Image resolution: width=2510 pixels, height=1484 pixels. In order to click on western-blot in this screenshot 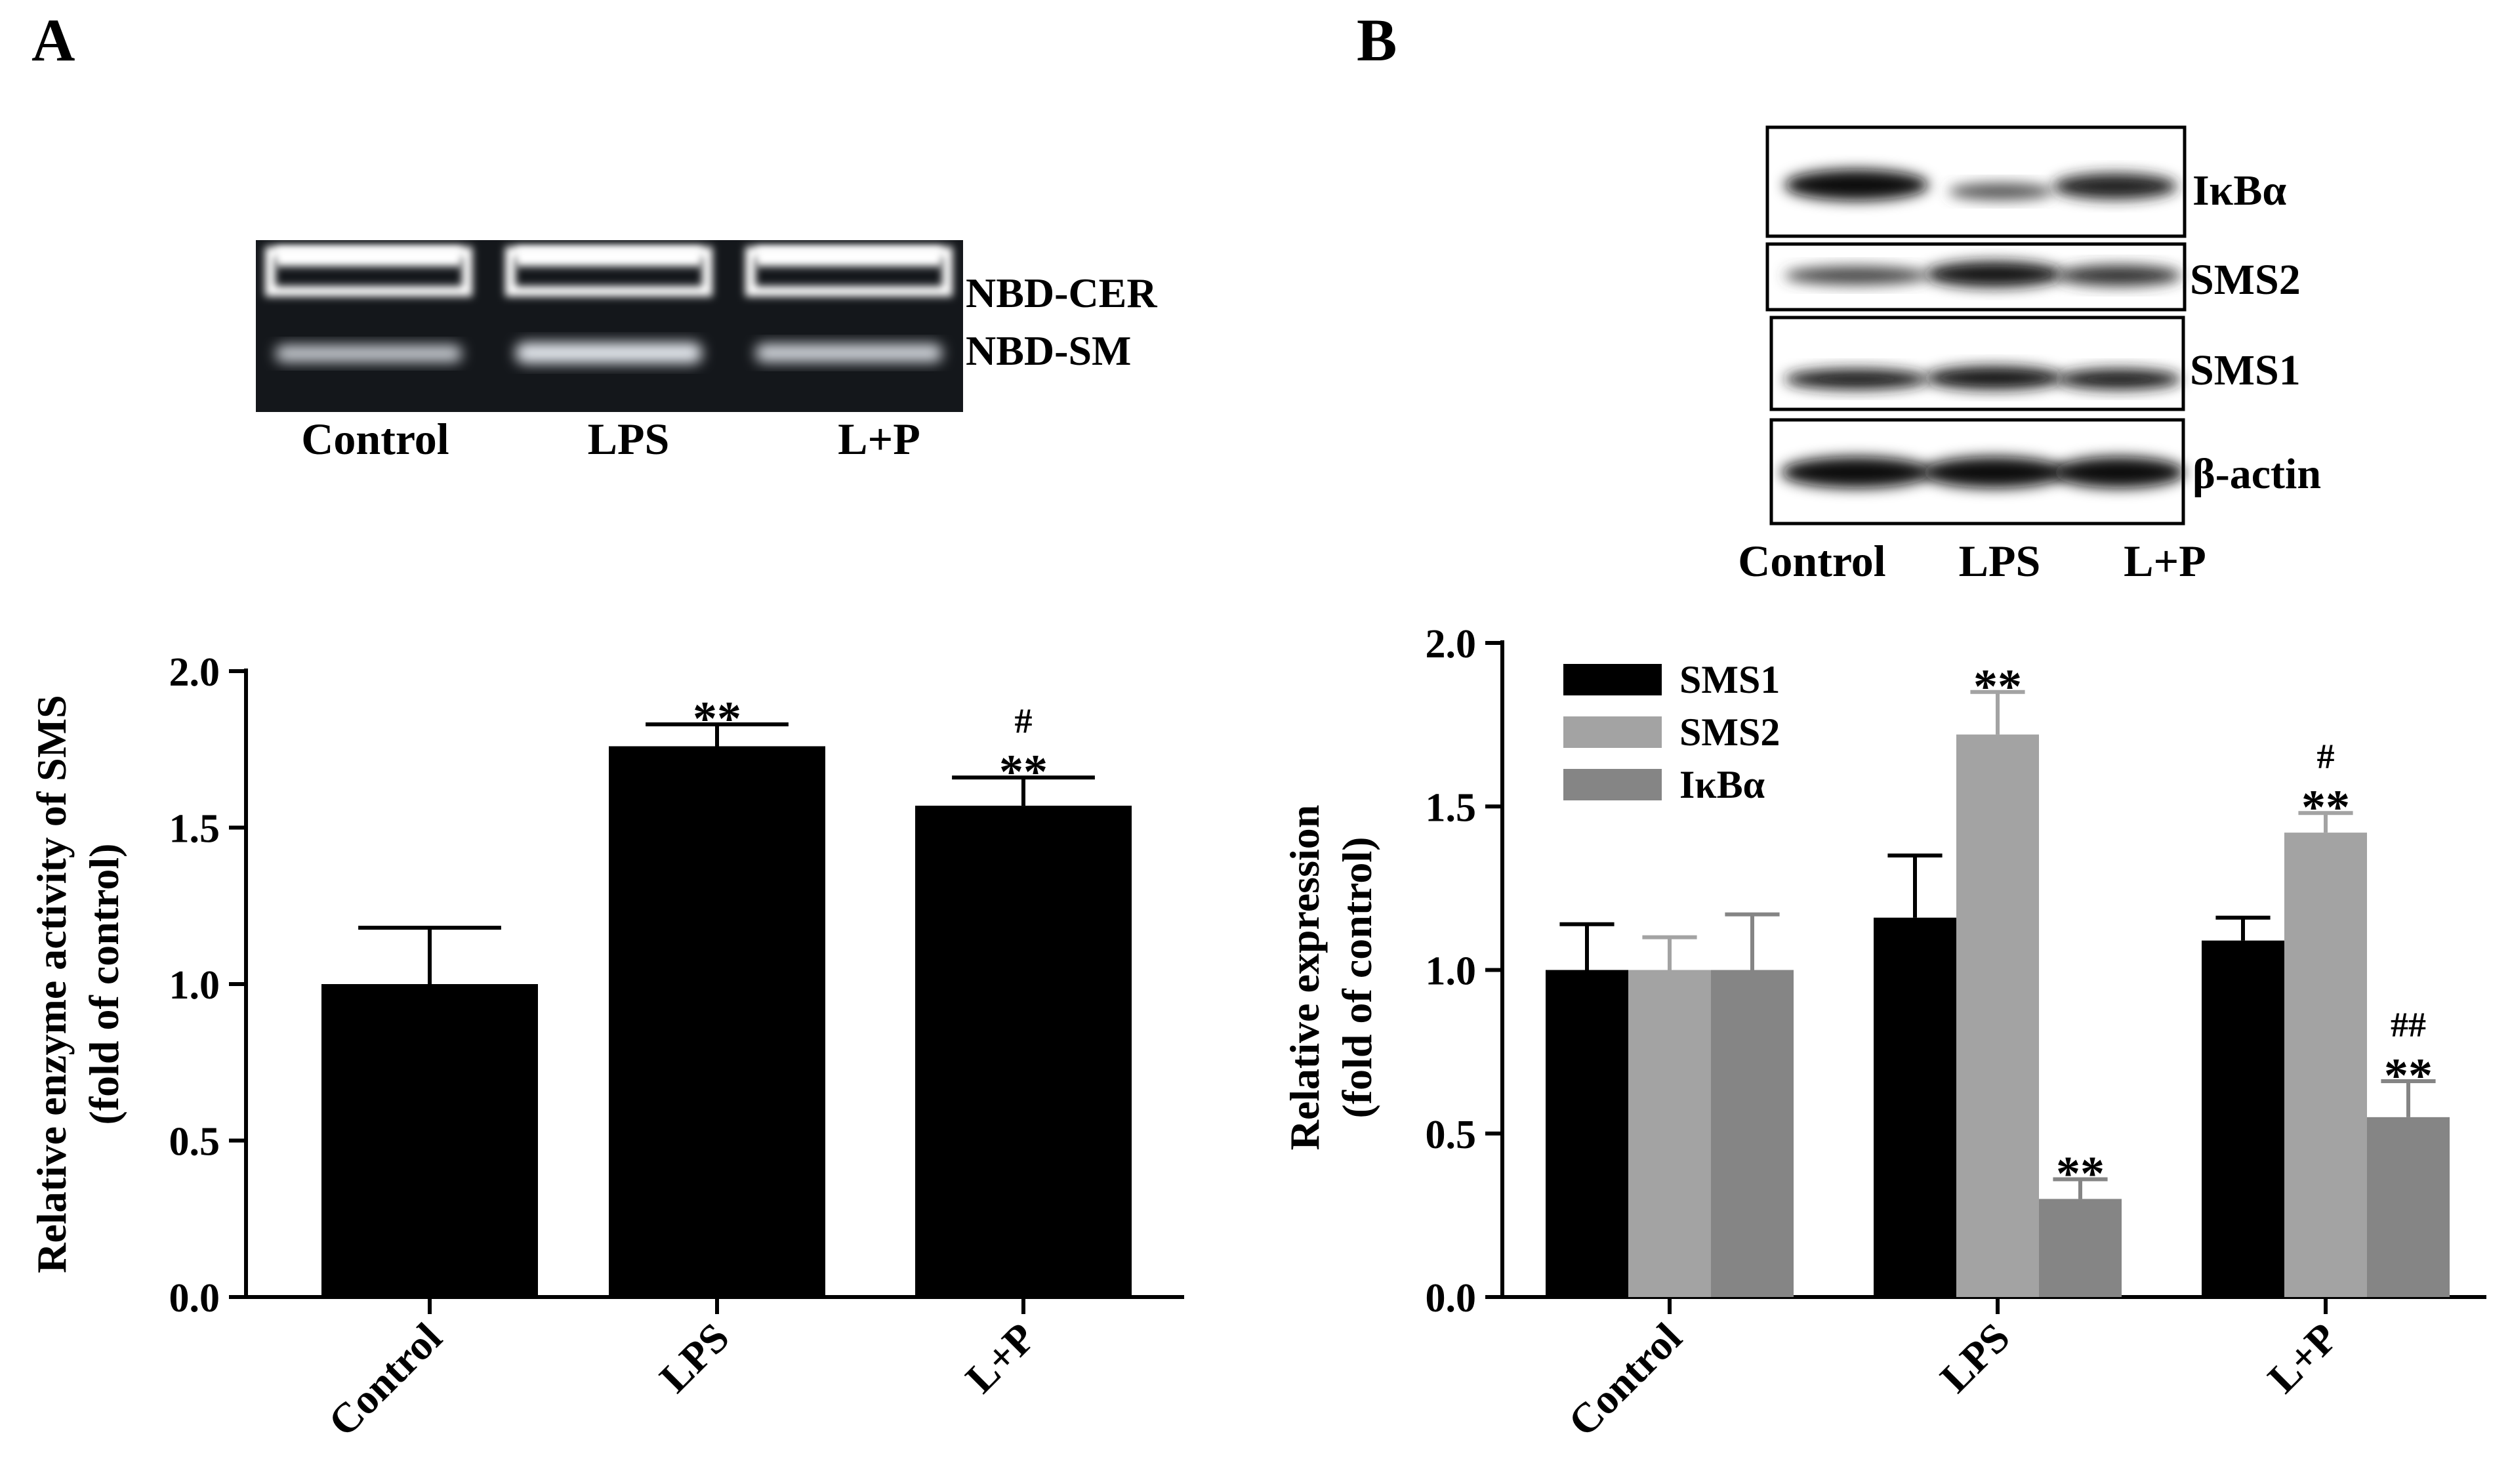, I will do `click(1976, 325)`.